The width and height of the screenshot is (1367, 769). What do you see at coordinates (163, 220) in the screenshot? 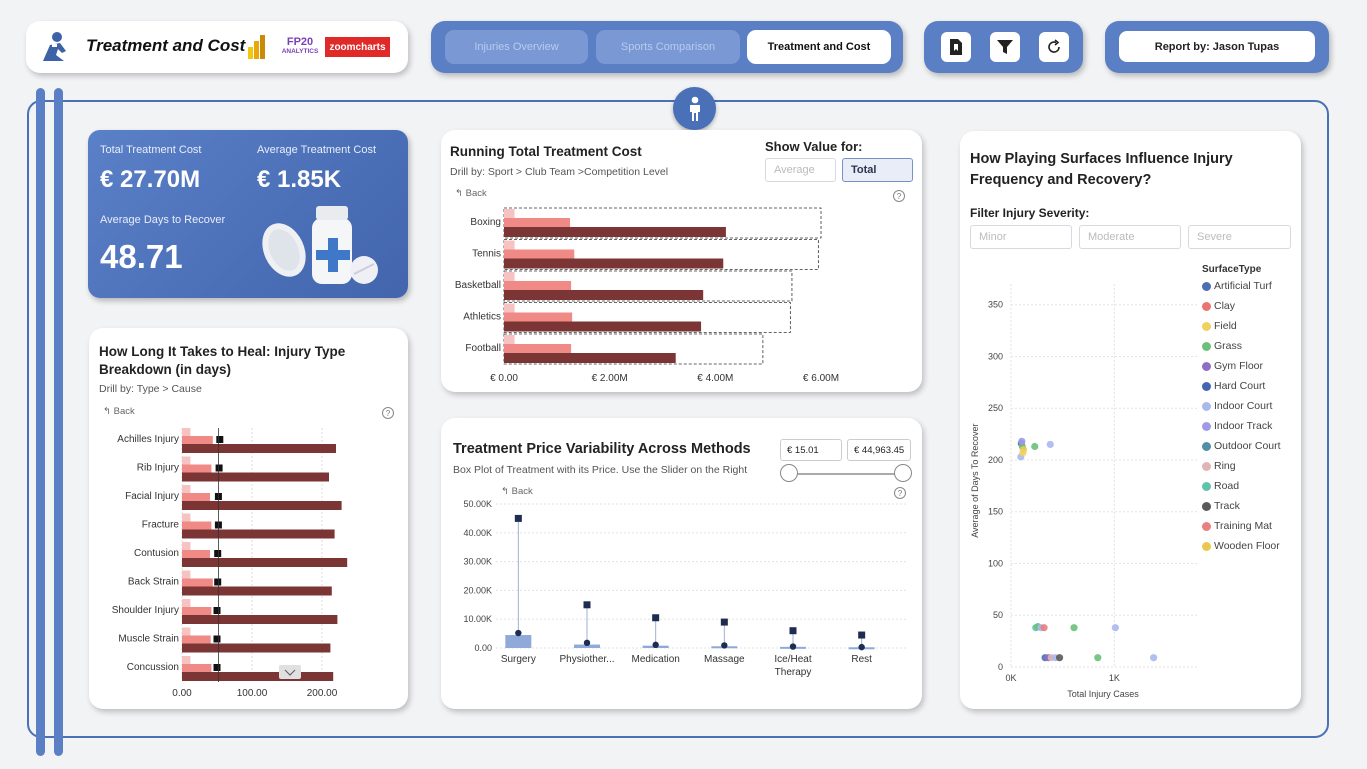
I see `avg-days-label: Average Days to Recover` at bounding box center [163, 220].